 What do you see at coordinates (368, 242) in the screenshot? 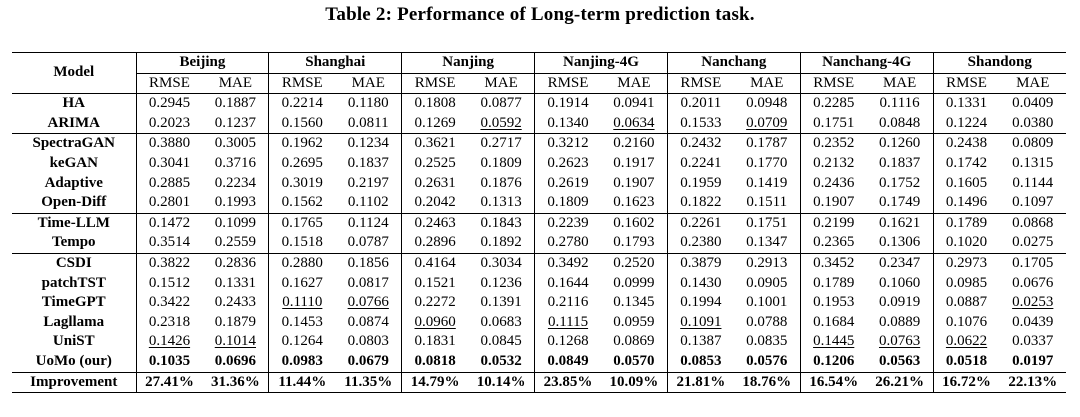
I see `metric-value: 0.0787` at bounding box center [368, 242].